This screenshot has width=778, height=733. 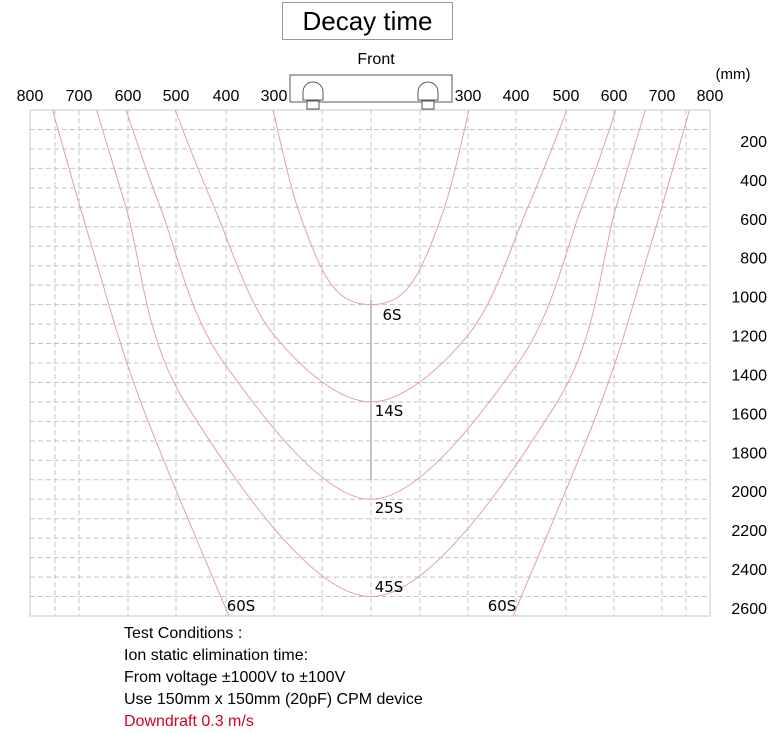 I want to click on y-tick-label: 1600, so click(x=749, y=414).